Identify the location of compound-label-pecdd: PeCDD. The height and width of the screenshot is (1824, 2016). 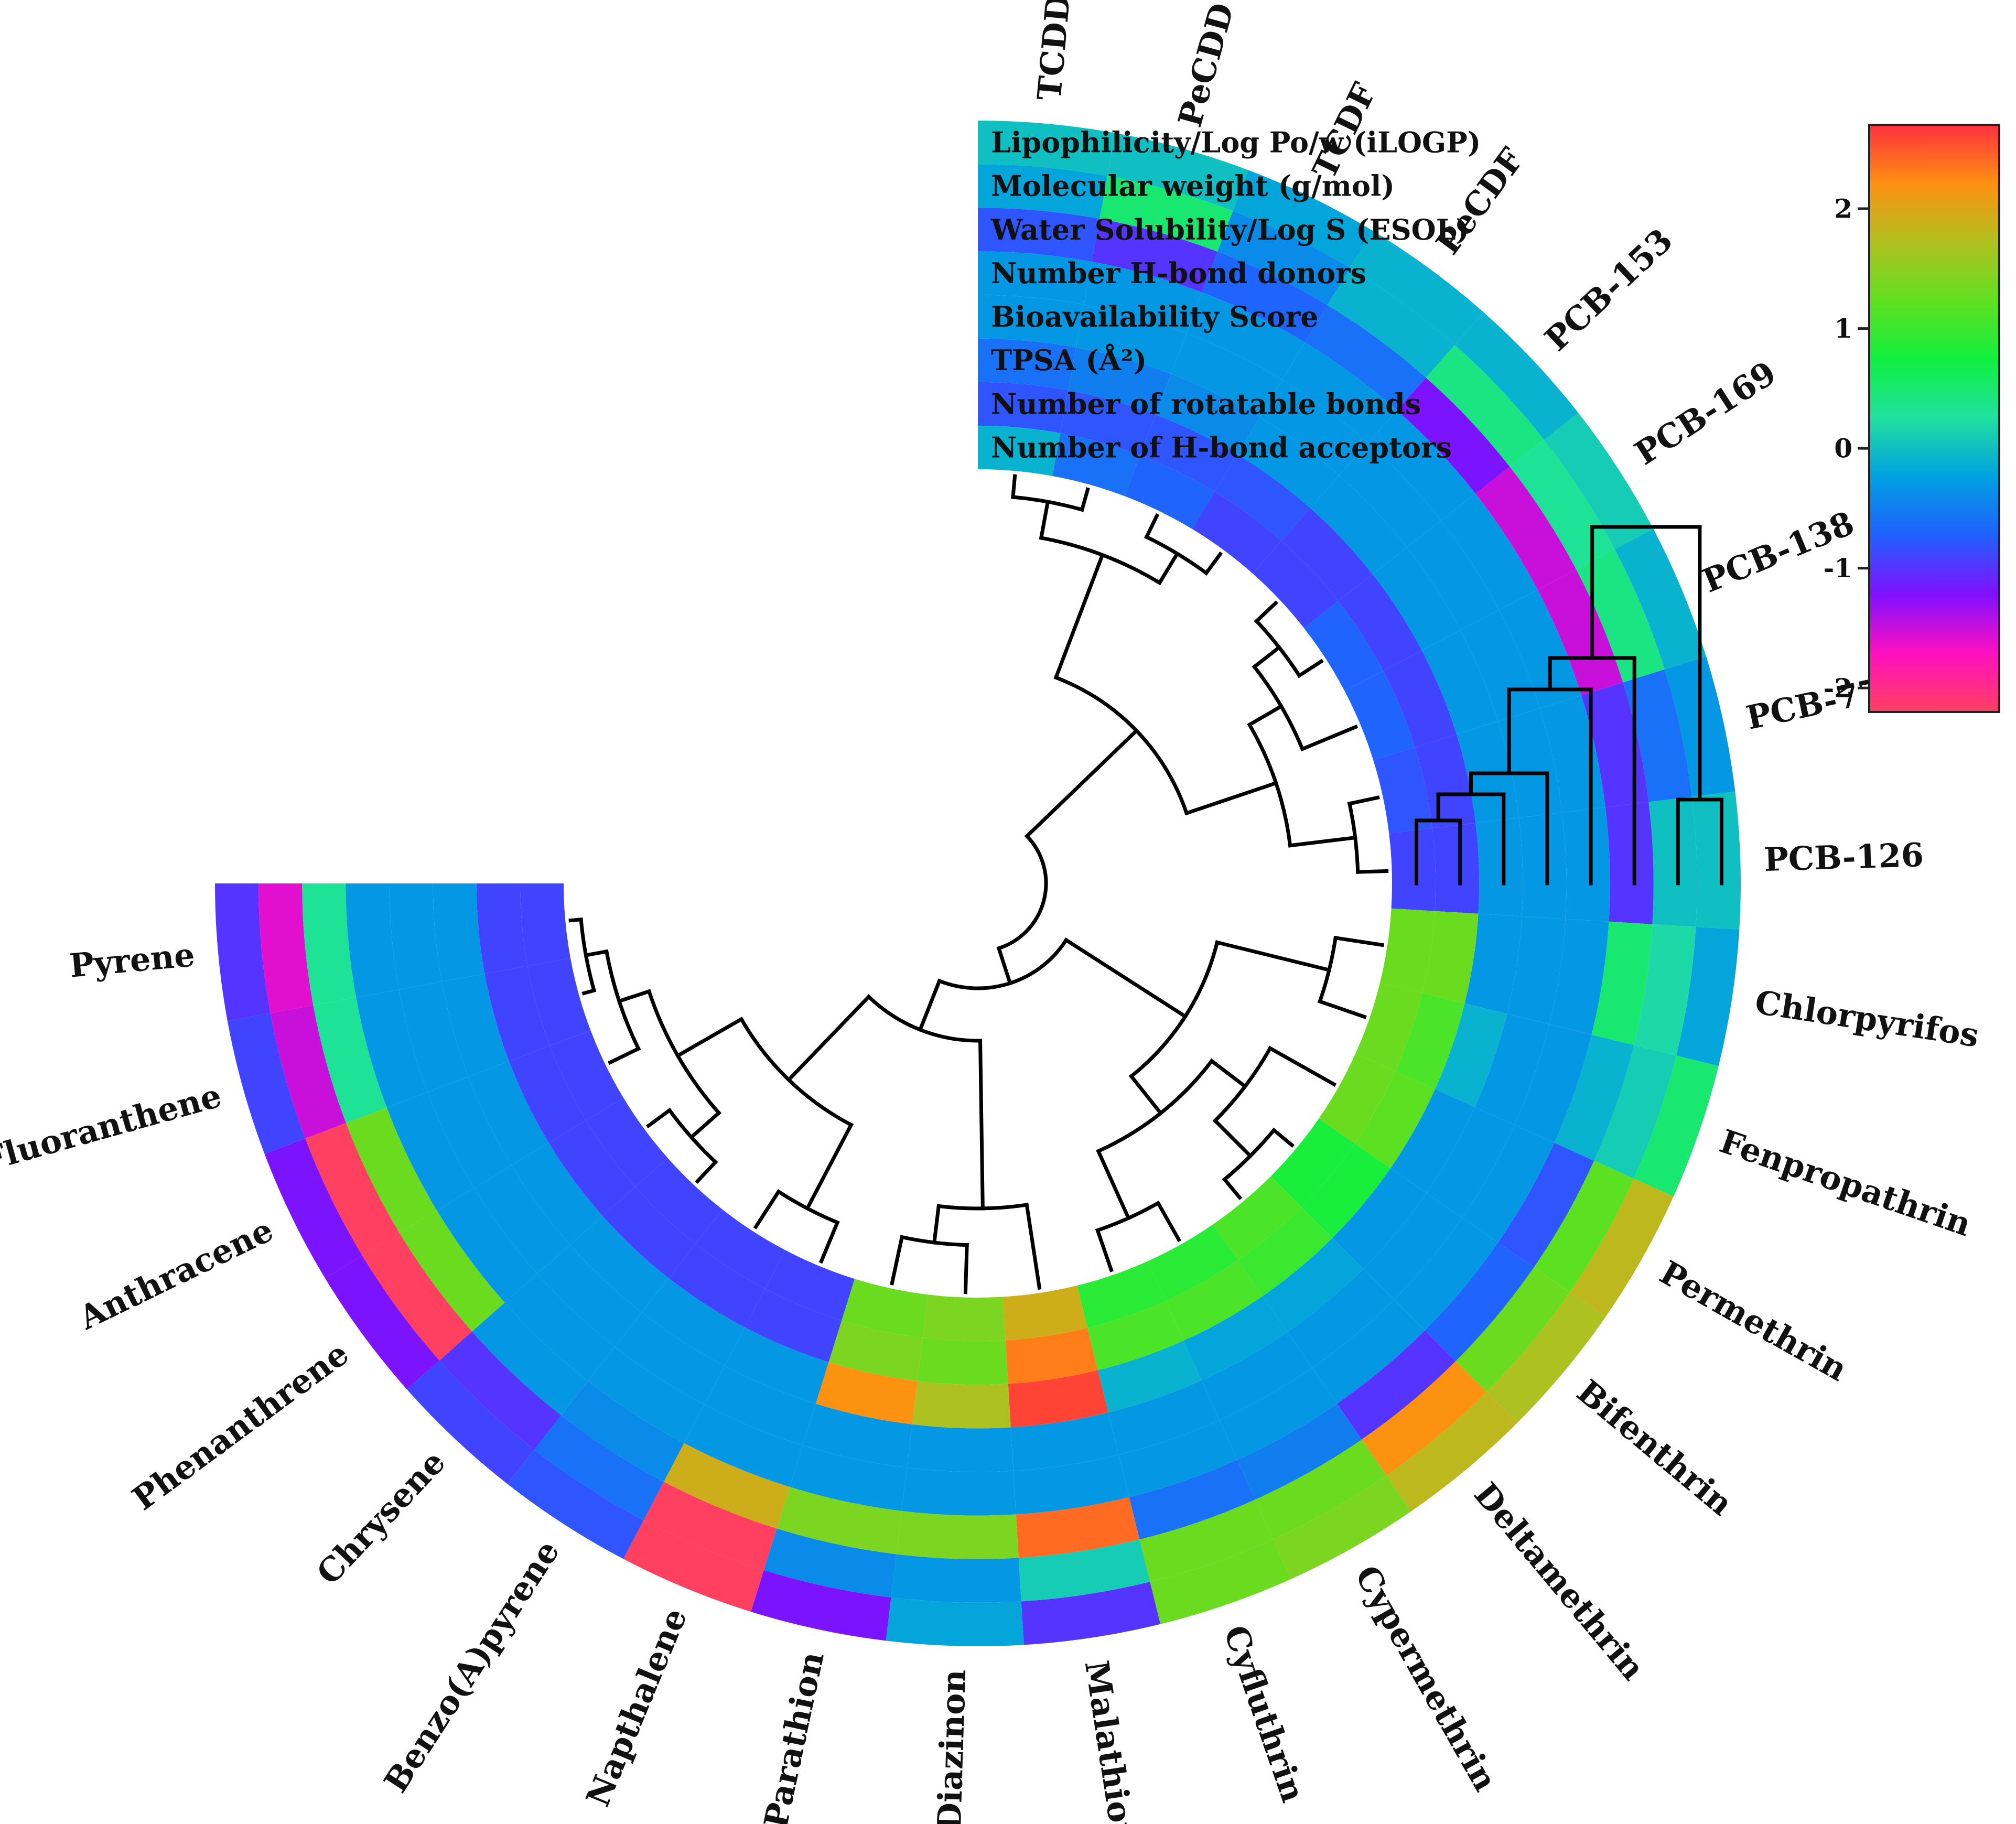
(1206, 65).